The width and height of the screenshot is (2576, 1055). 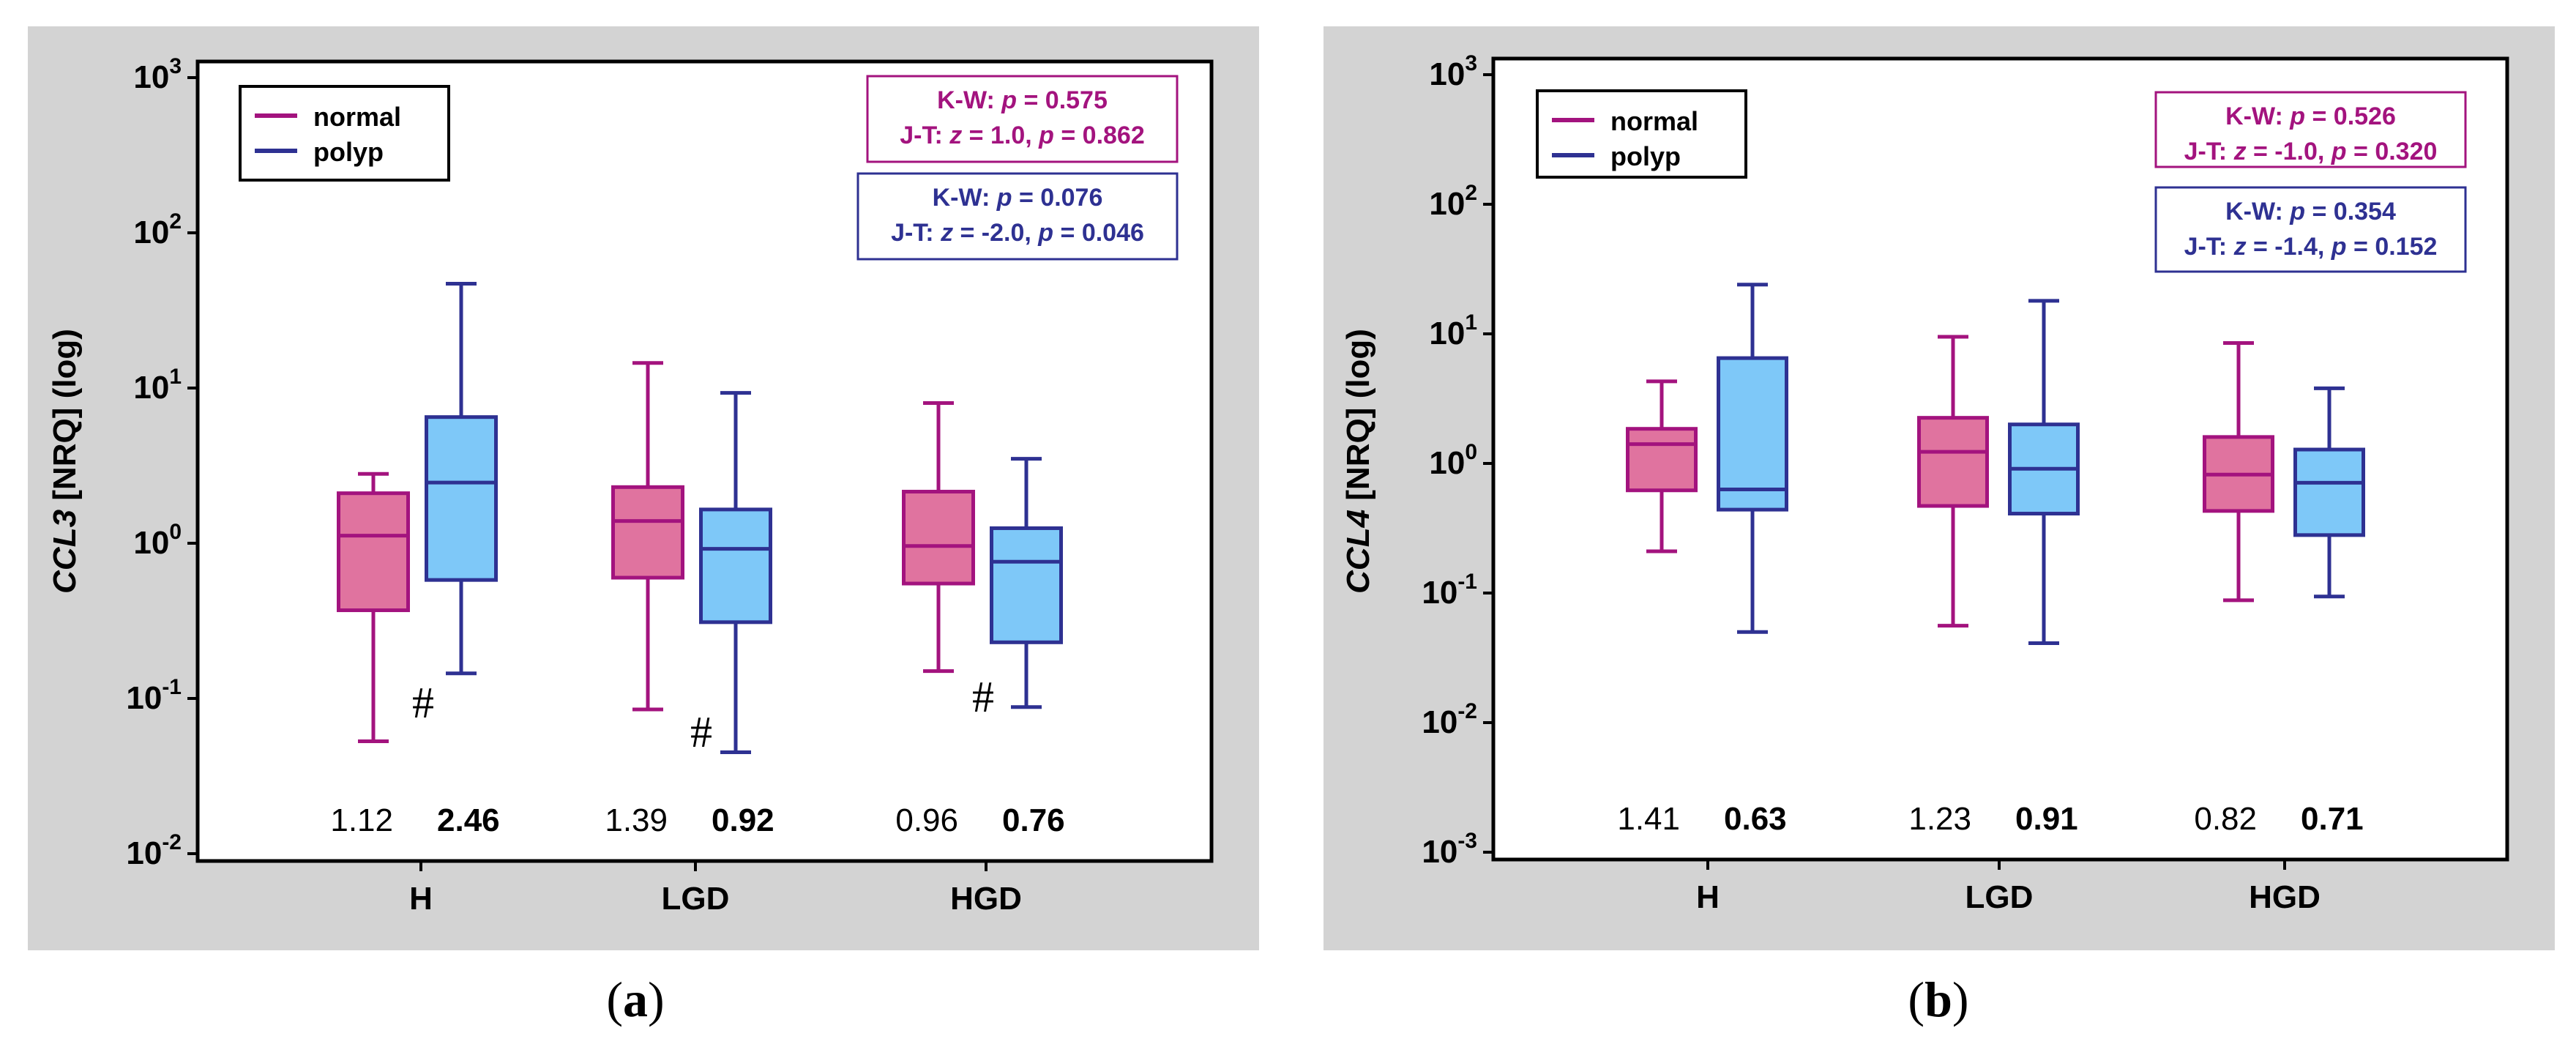 I want to click on panel-label: (b), so click(x=1938, y=999).